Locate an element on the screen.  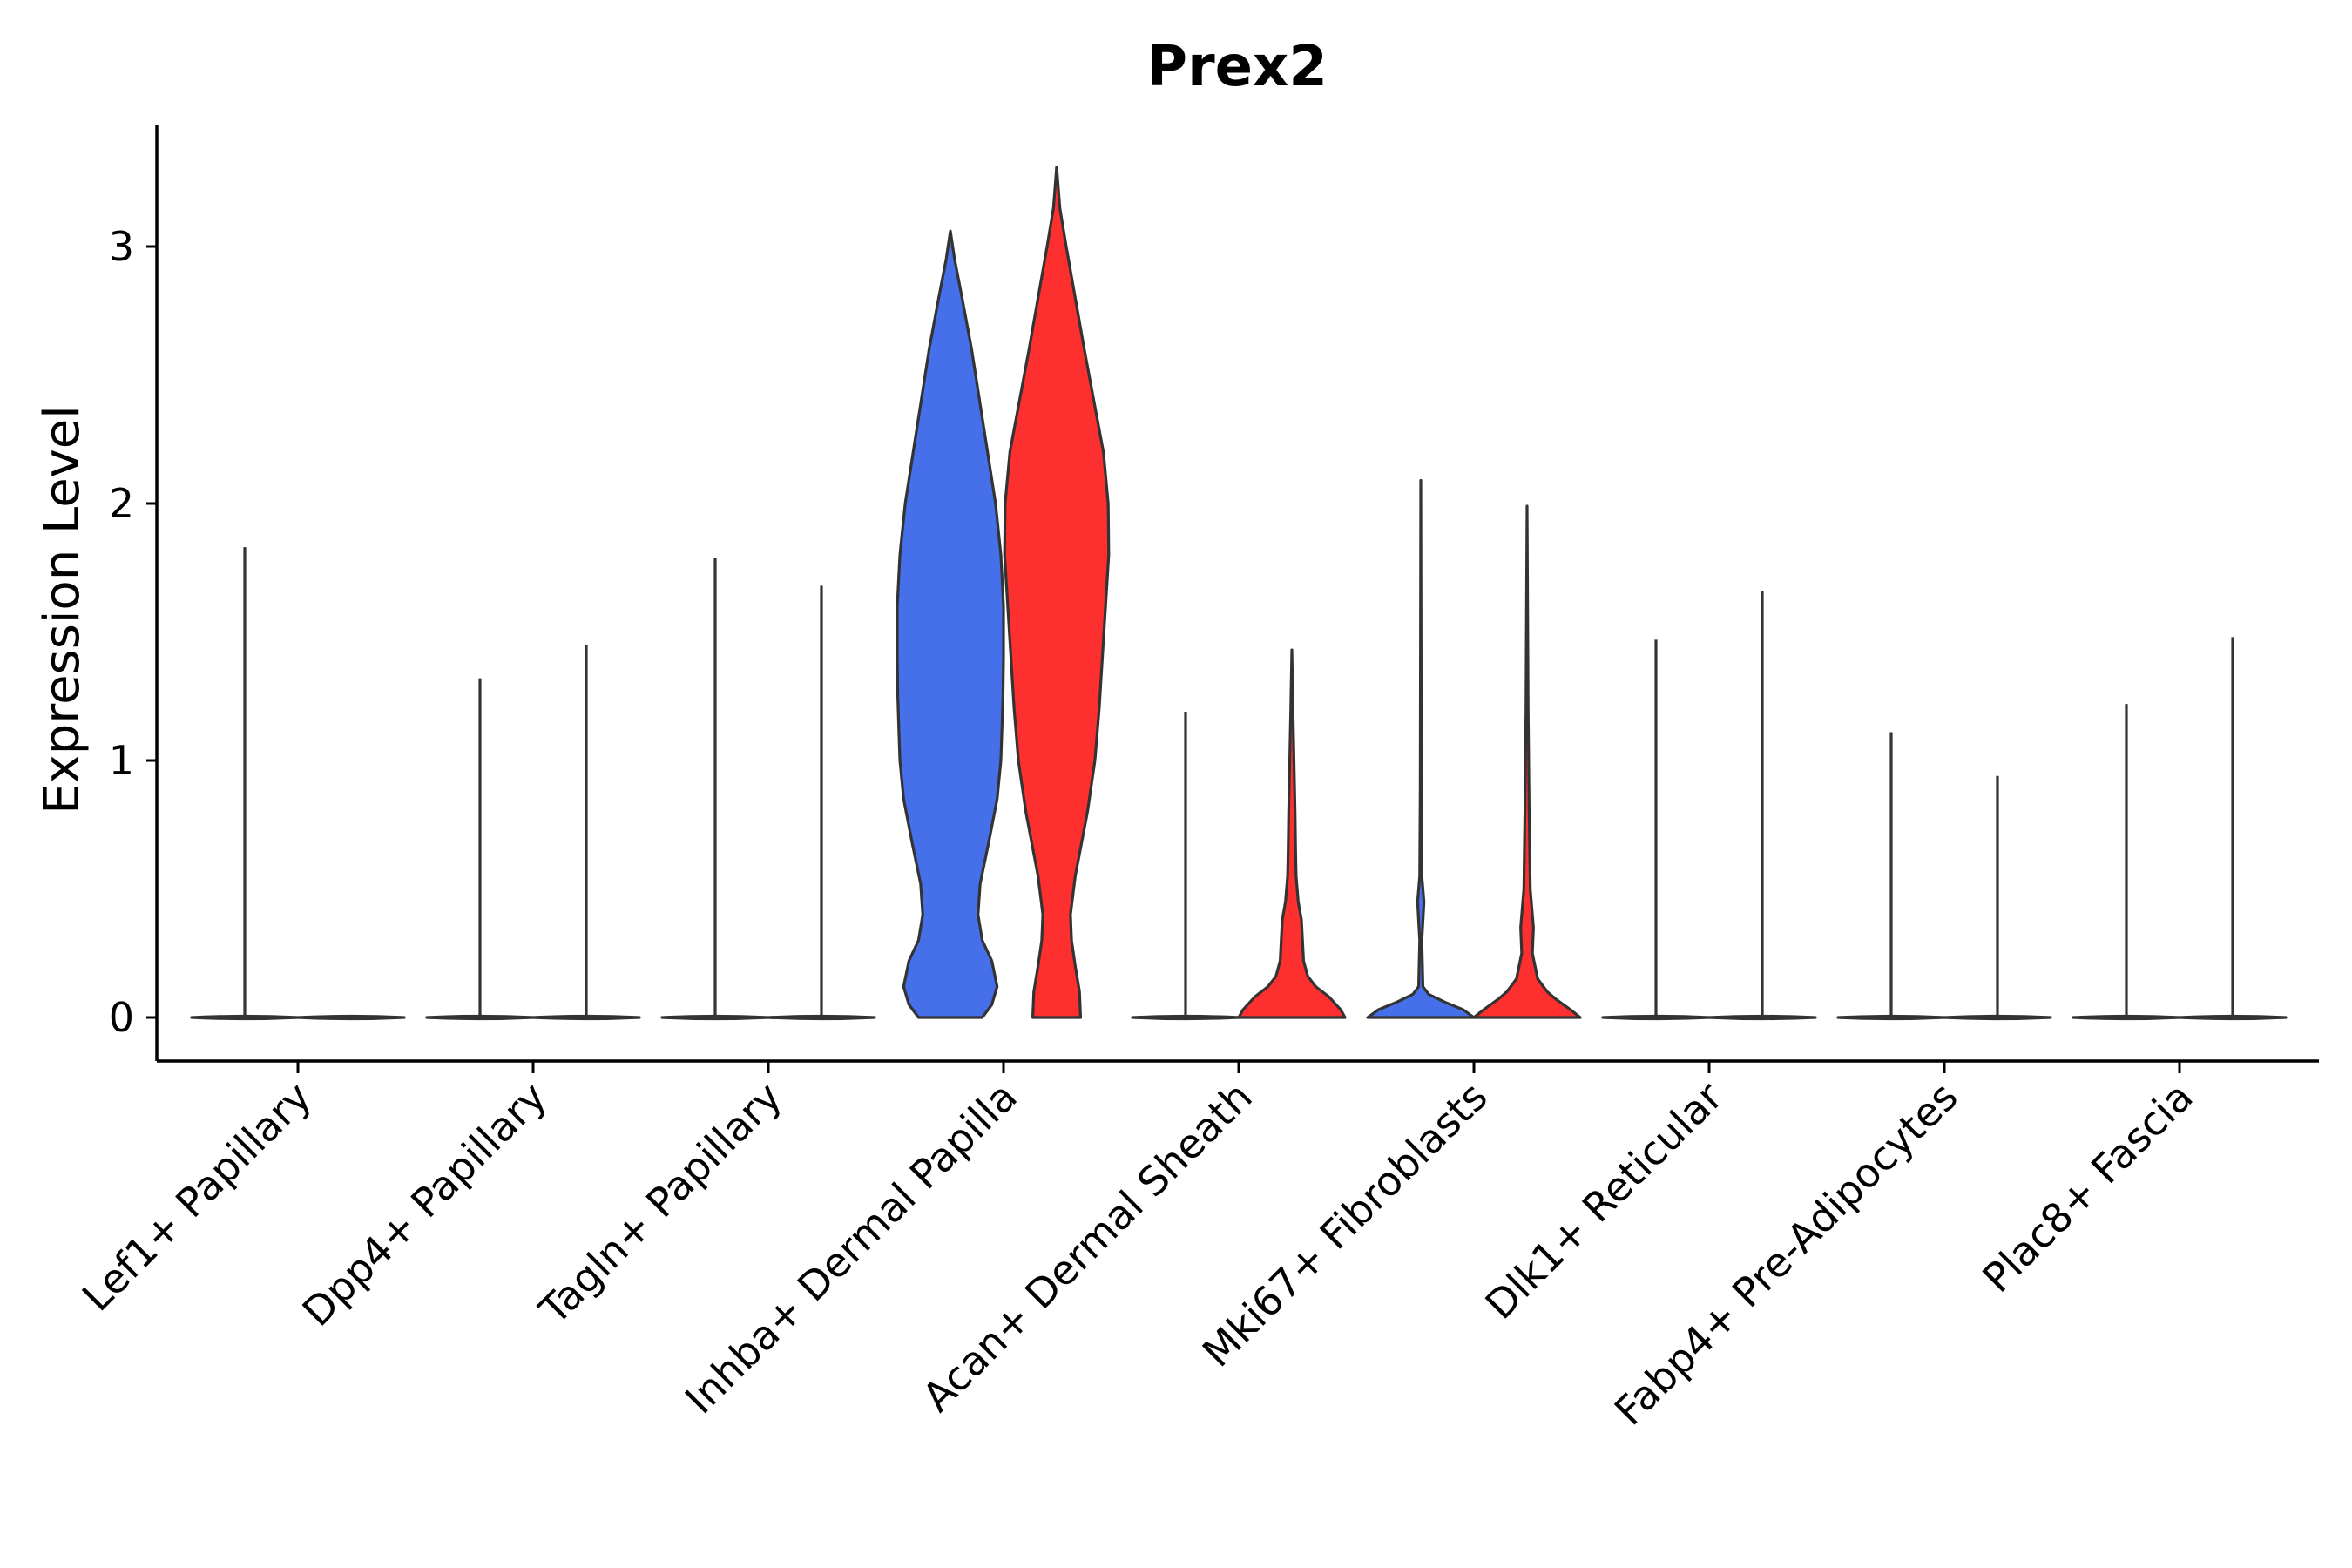
x-tick-label: Dlk1+ Reticular is located at coordinates (1605, 1201).